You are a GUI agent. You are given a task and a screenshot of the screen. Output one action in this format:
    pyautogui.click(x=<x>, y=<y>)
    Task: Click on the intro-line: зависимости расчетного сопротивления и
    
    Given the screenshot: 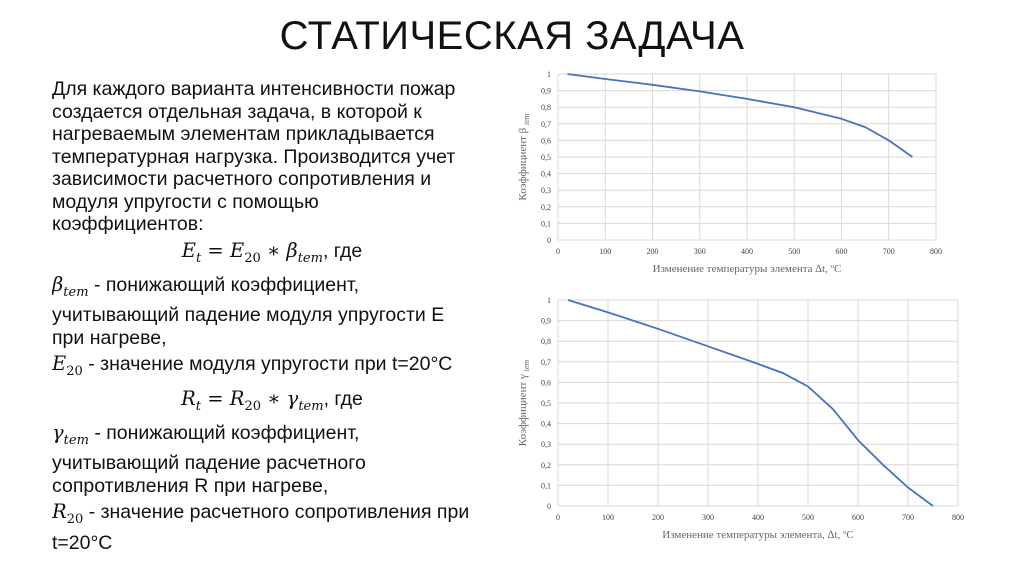 What is the action you would take?
    pyautogui.click(x=242, y=179)
    